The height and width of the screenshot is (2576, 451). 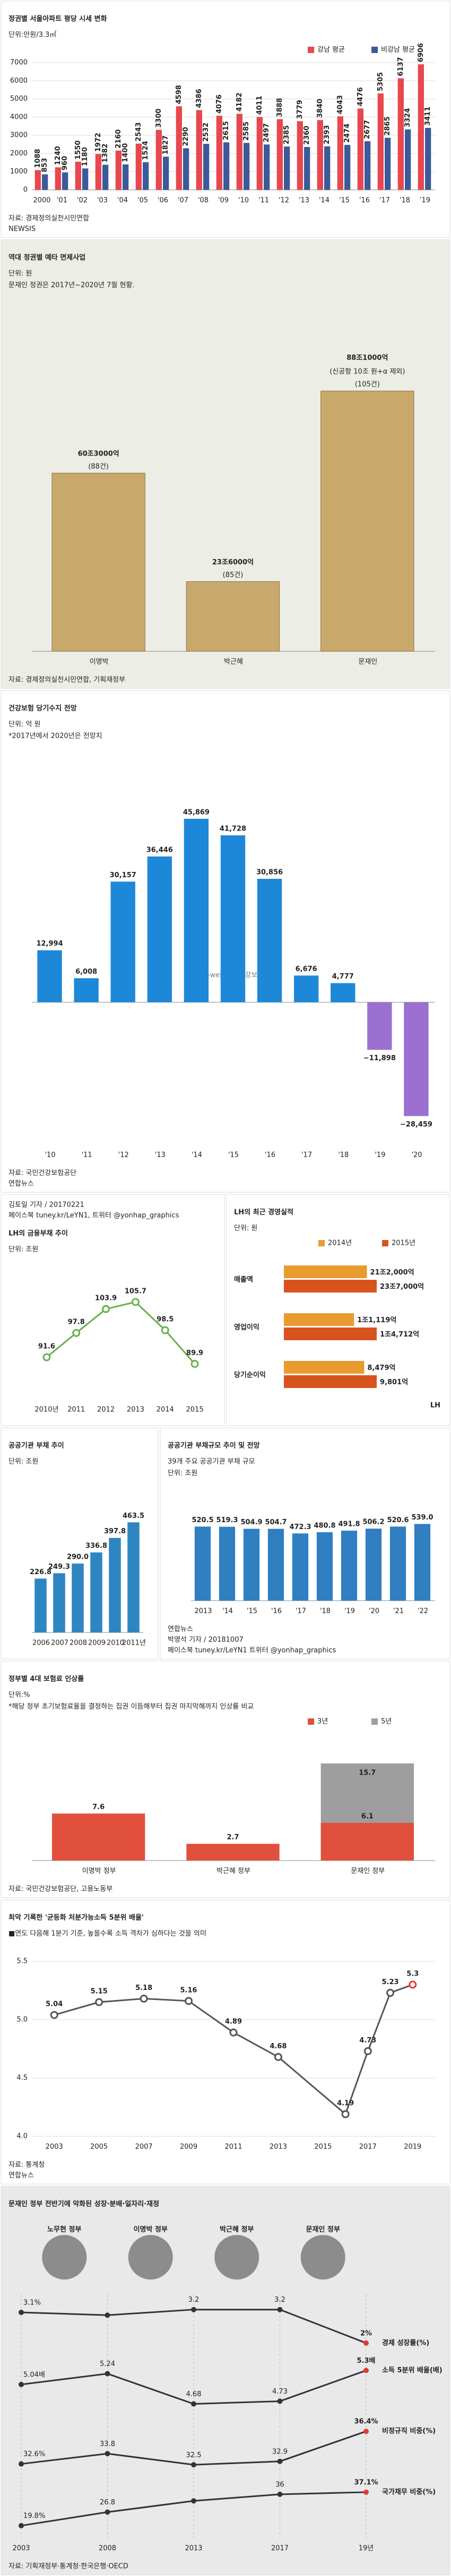 What do you see at coordinates (368, 1816) in the screenshot?
I see `value-label: 6.1` at bounding box center [368, 1816].